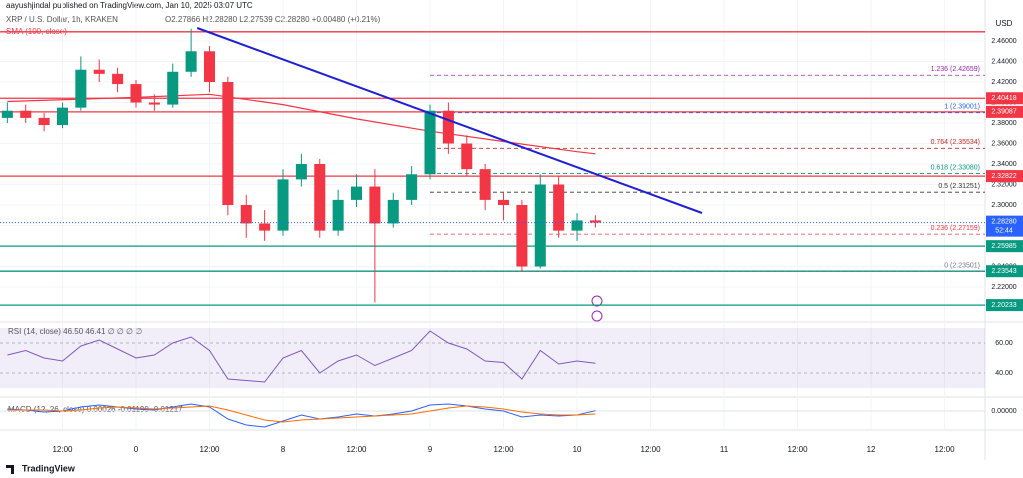 The height and width of the screenshot is (478, 1023). What do you see at coordinates (1004, 23) in the screenshot?
I see `currency: USD` at bounding box center [1004, 23].